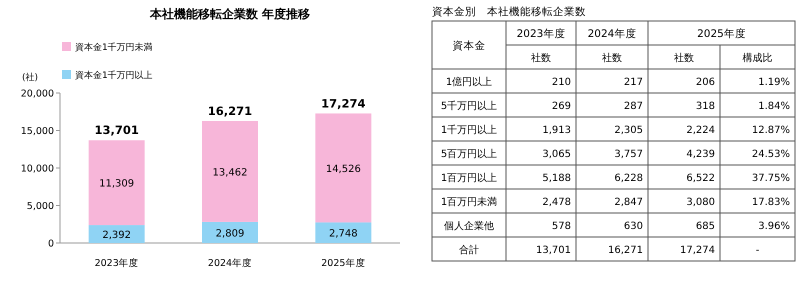  What do you see at coordinates (628, 202) in the screenshot?
I see `data-label: 2,847` at bounding box center [628, 202].